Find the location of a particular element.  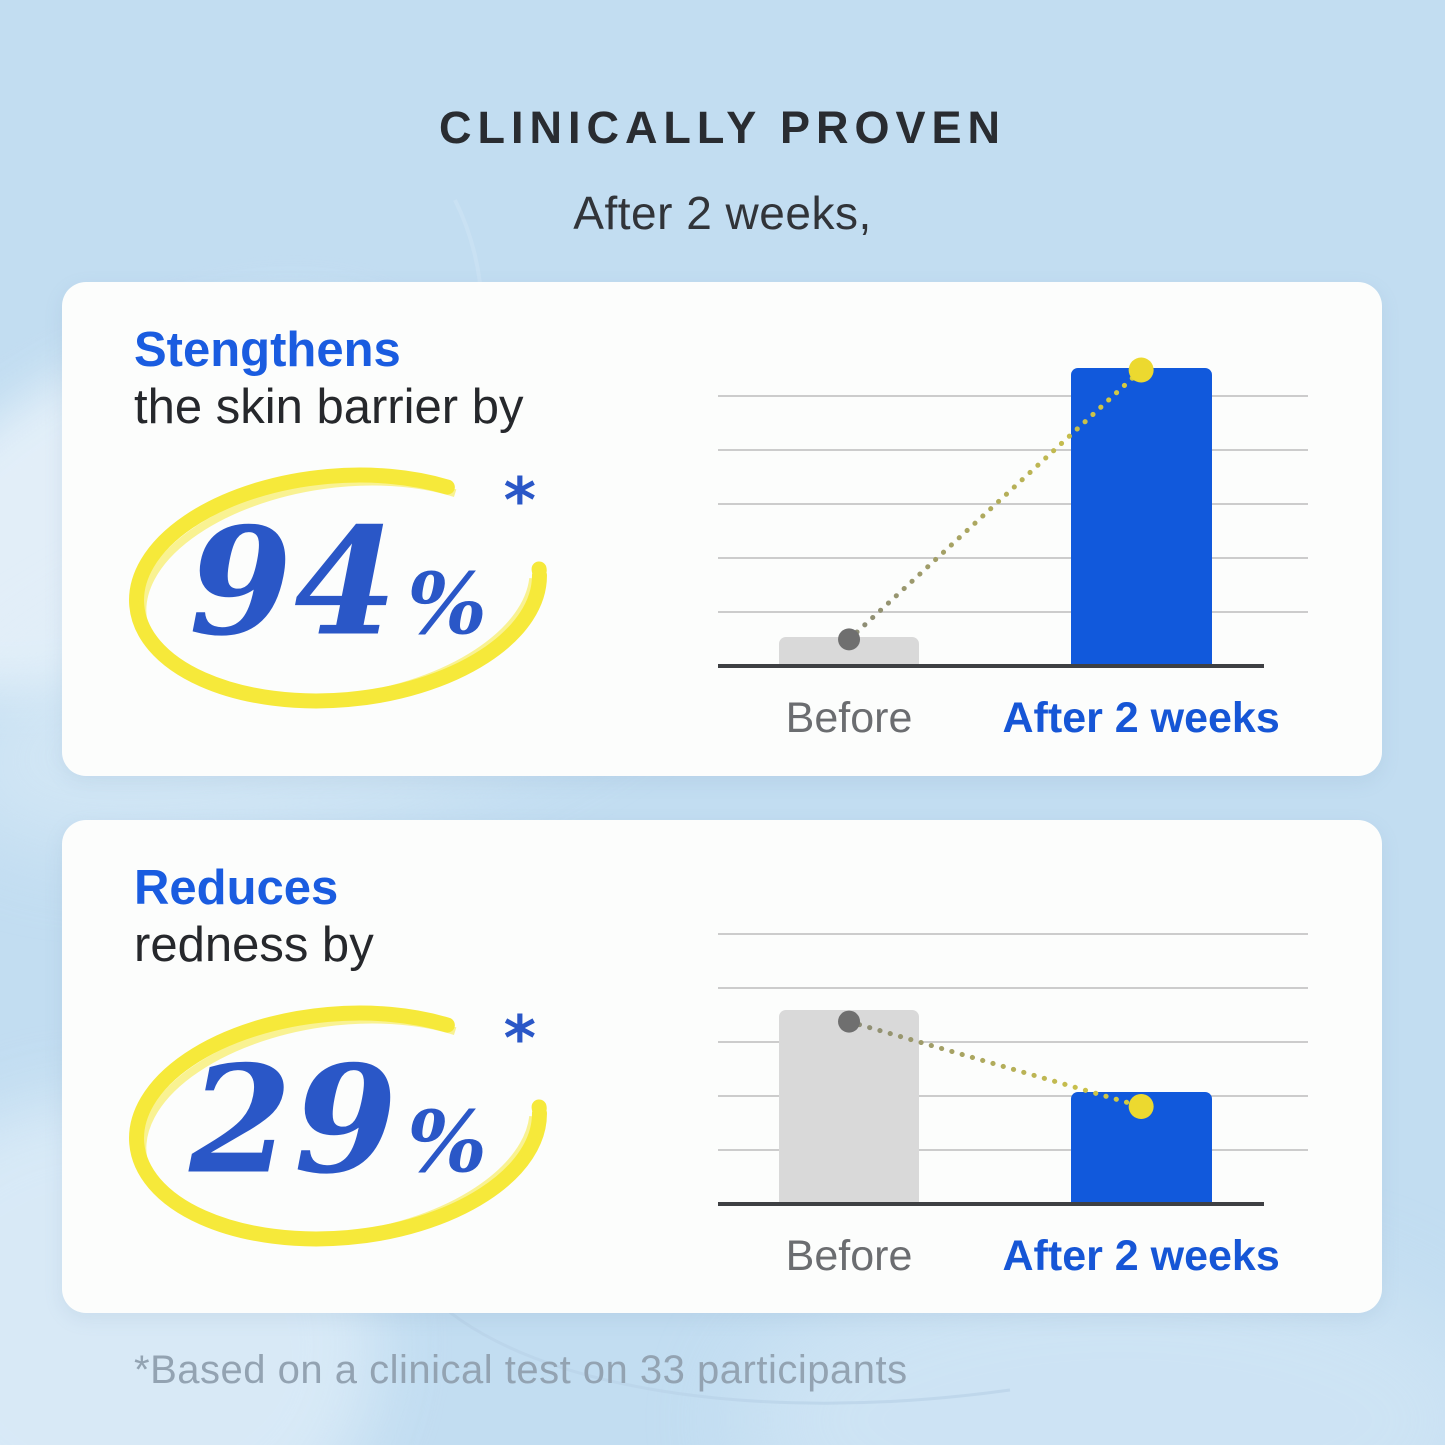

stat-number: 29 % is located at coordinates (338, 1120).